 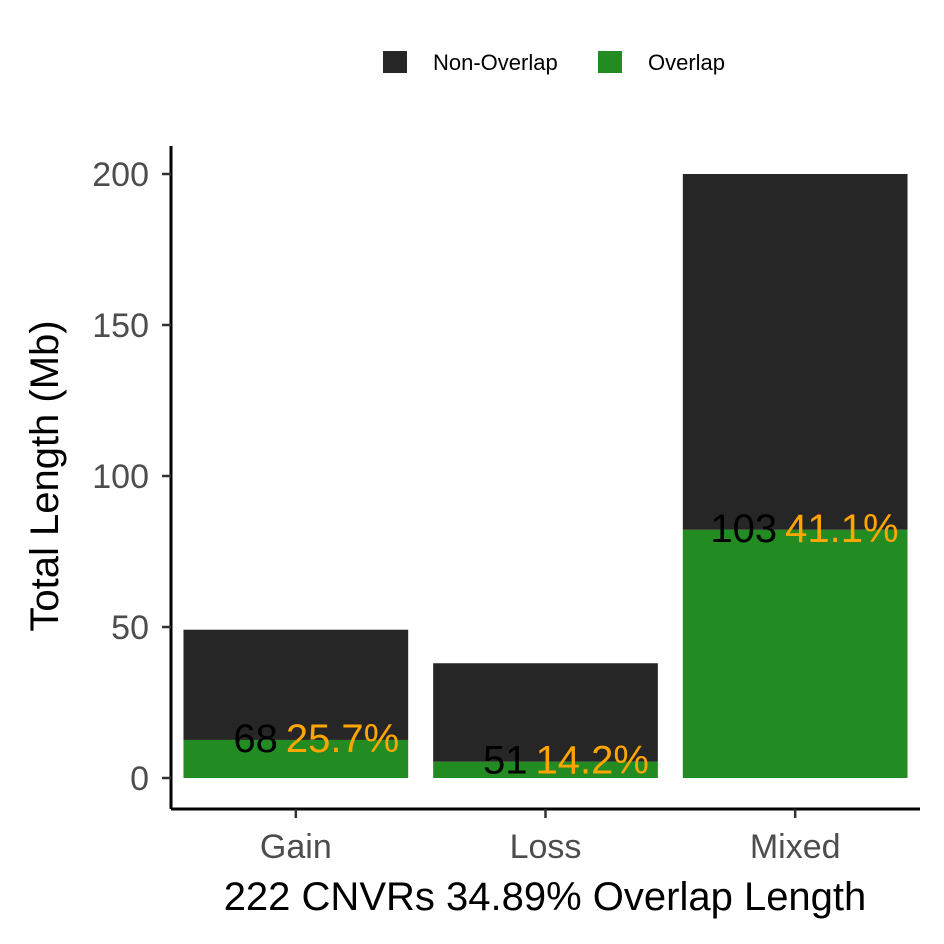 What do you see at coordinates (743, 529) in the screenshot?
I see `count-label-mixed: 103` at bounding box center [743, 529].